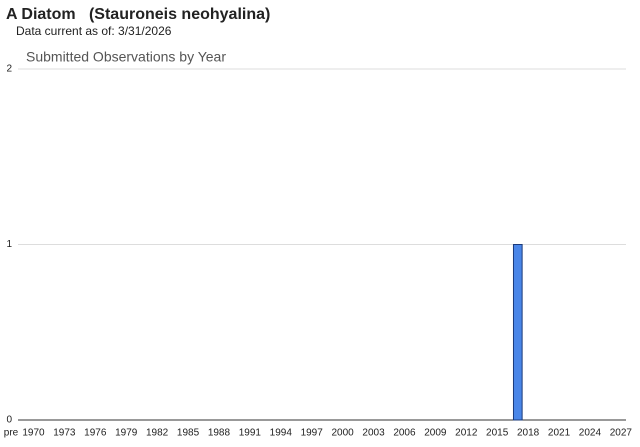 This screenshot has width=640, height=447. What do you see at coordinates (621, 433) in the screenshot?
I see `x-tick-label: 2027` at bounding box center [621, 433].